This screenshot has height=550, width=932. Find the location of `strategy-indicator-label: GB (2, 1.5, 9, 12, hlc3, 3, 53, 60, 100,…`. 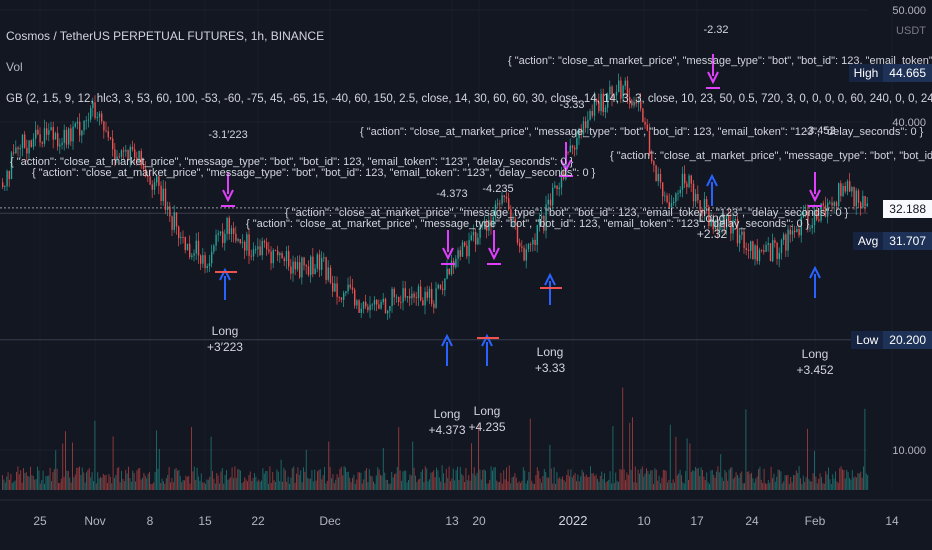

strategy-indicator-label: GB (2, 1.5, 9, 12, hlc3, 3, 53, 60, 100,… is located at coordinates (469, 99).